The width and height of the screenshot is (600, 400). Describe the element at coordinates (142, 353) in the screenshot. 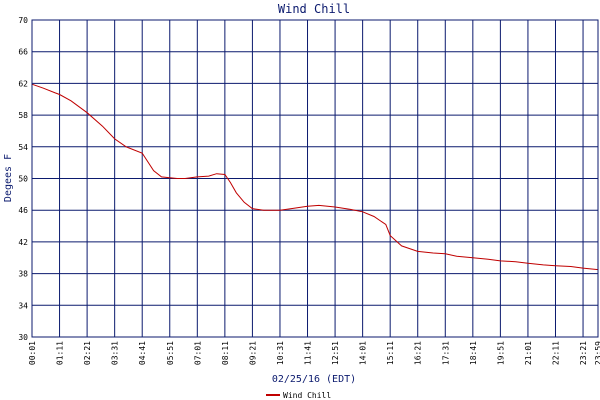

I see `x-tick-label: 04:41` at that location.